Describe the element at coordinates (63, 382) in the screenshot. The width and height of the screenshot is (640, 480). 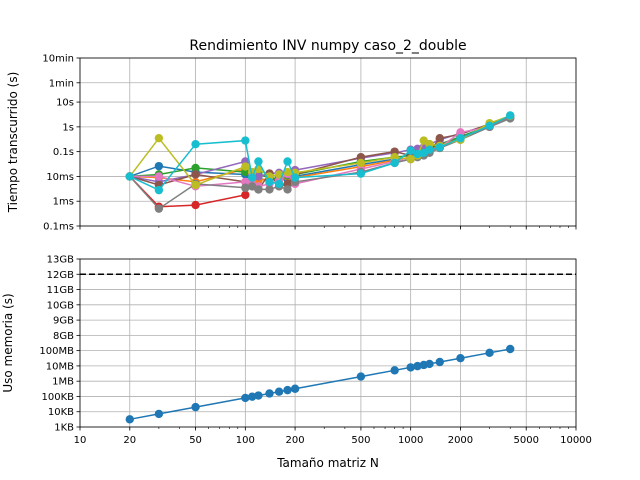
I see `memory-y-tick-label: 1MB` at that location.